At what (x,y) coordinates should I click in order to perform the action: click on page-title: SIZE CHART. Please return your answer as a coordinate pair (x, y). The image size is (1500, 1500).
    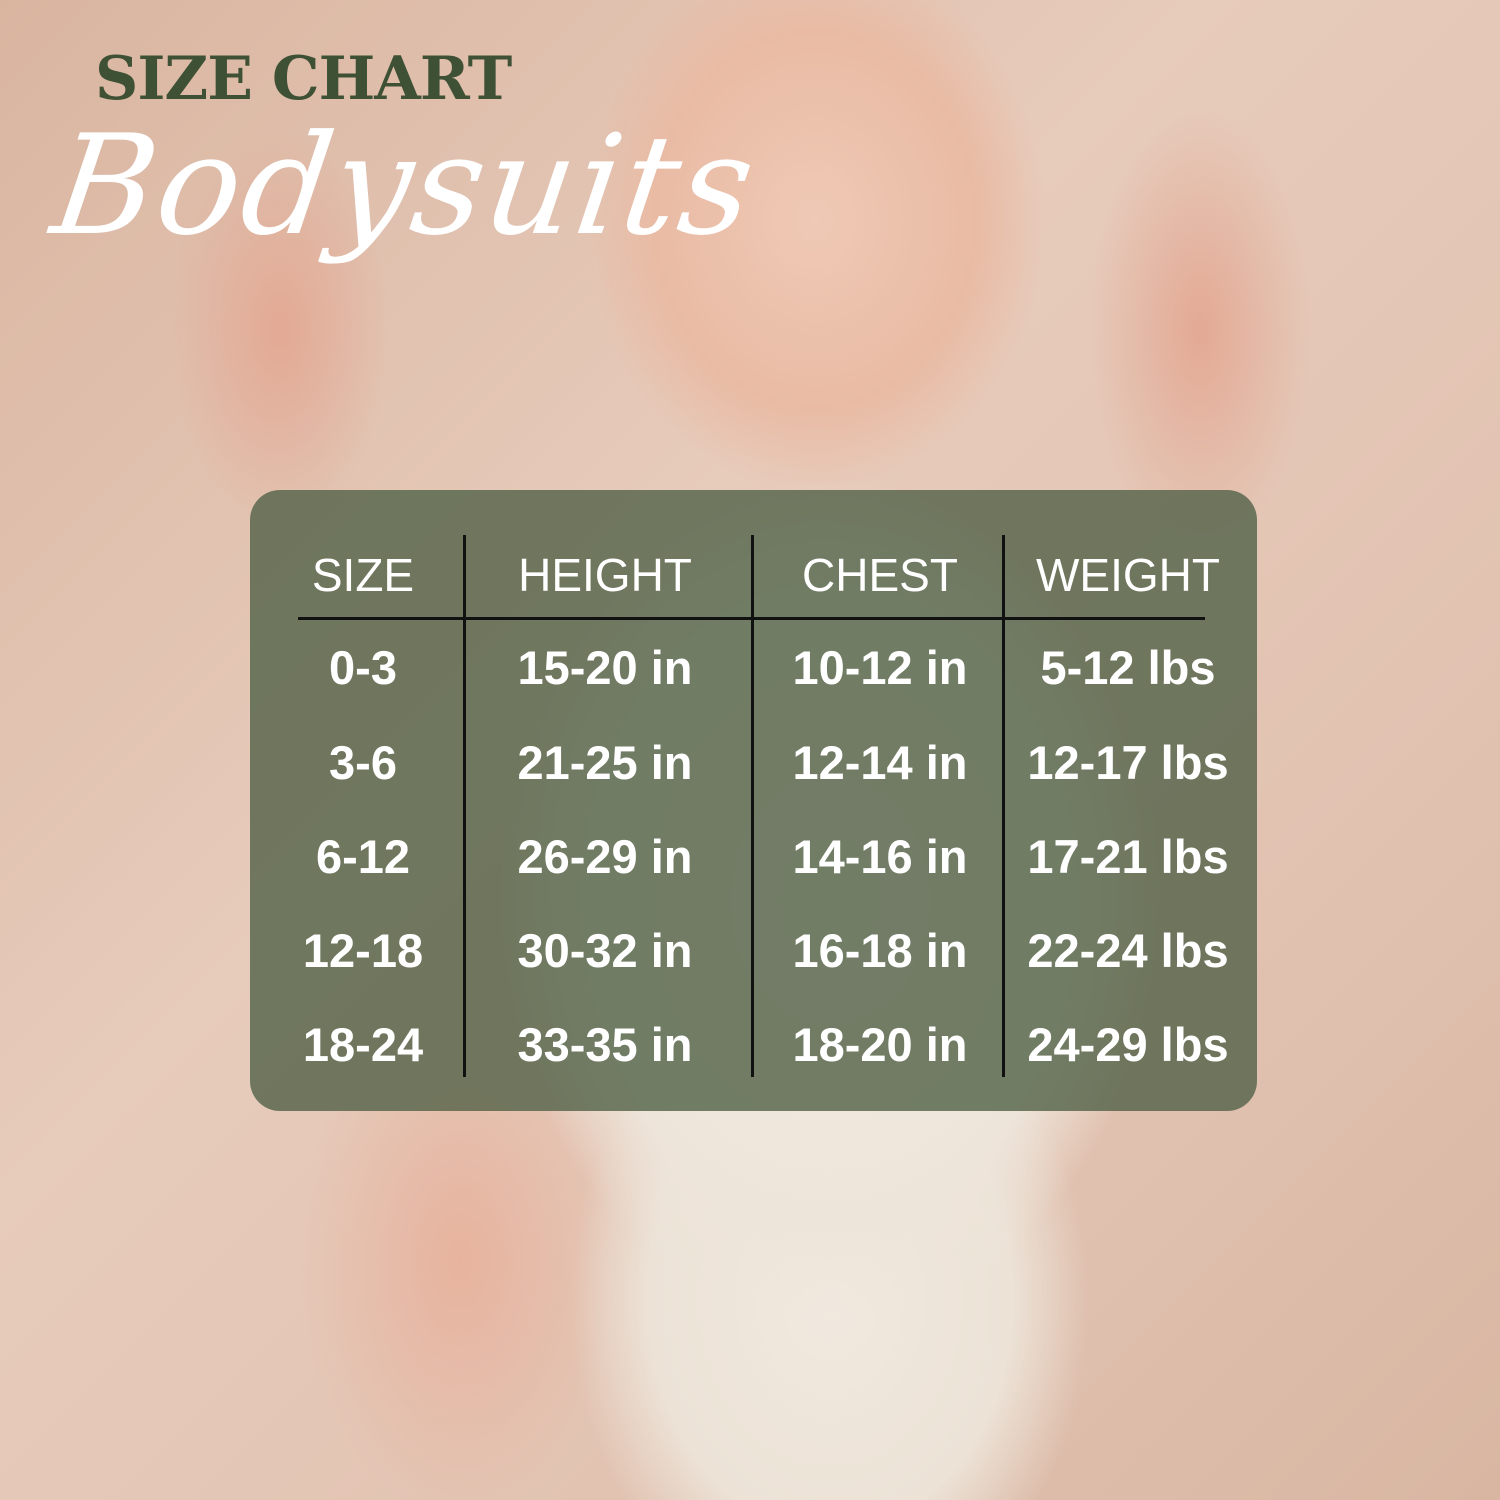
    Looking at the image, I should click on (303, 79).